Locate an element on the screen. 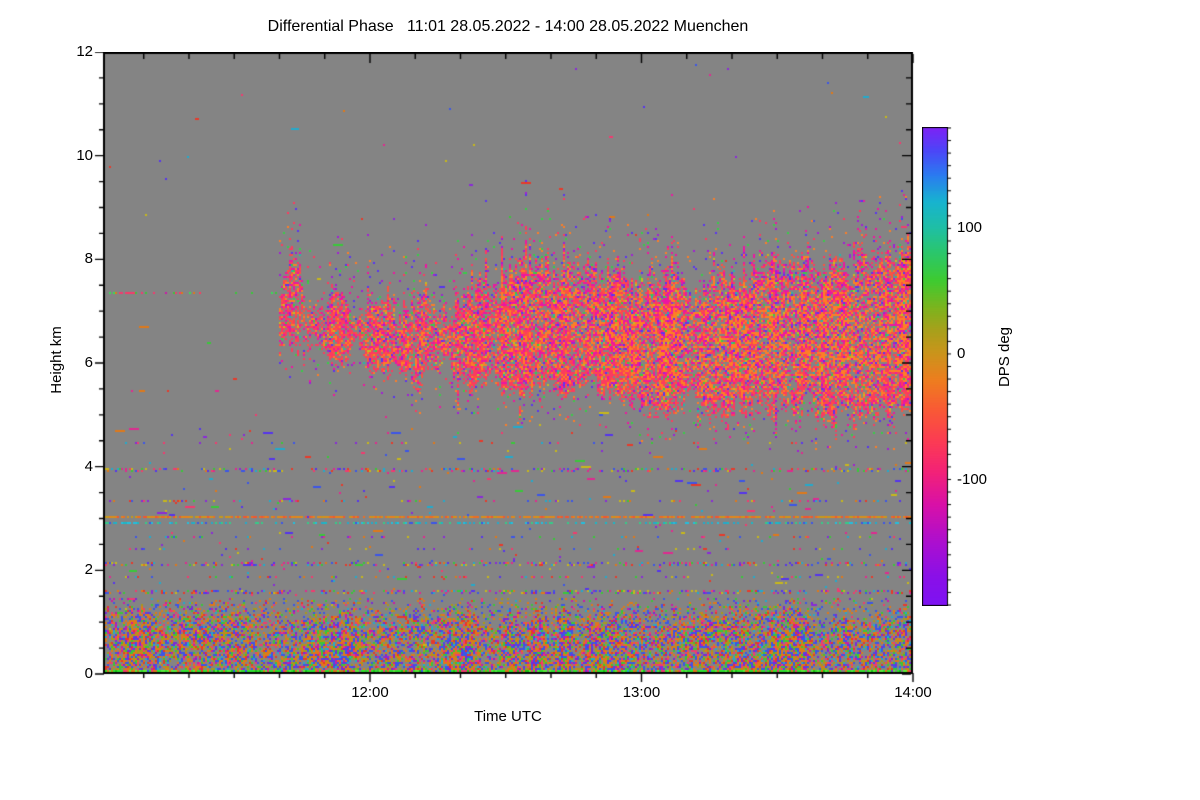  y-tick-label: 0 is located at coordinates (88, 673).